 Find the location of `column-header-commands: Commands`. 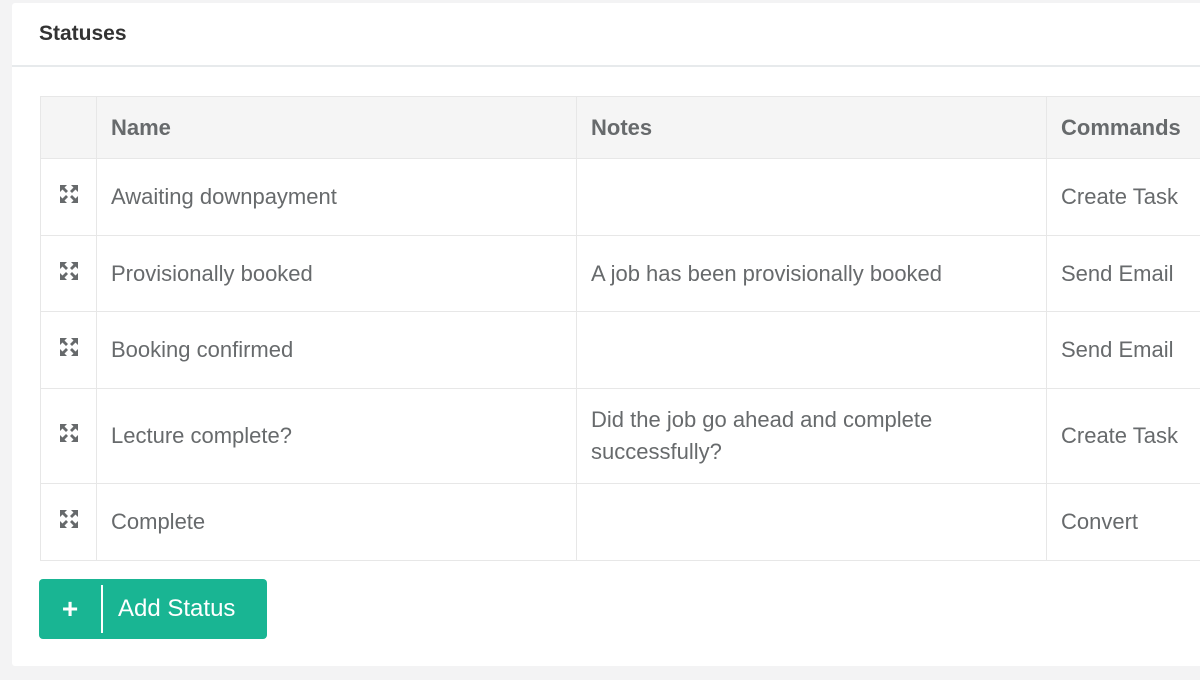

column-header-commands: Commands is located at coordinates (1123, 127).